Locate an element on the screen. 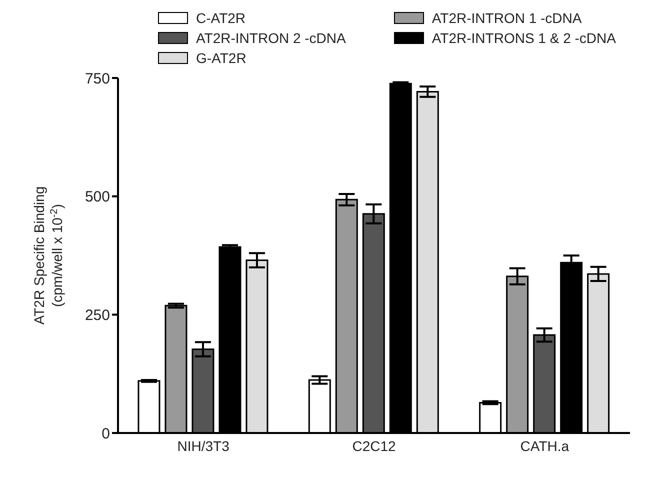 The image size is (648, 477). y-tick-label: 250 is located at coordinates (97, 315).